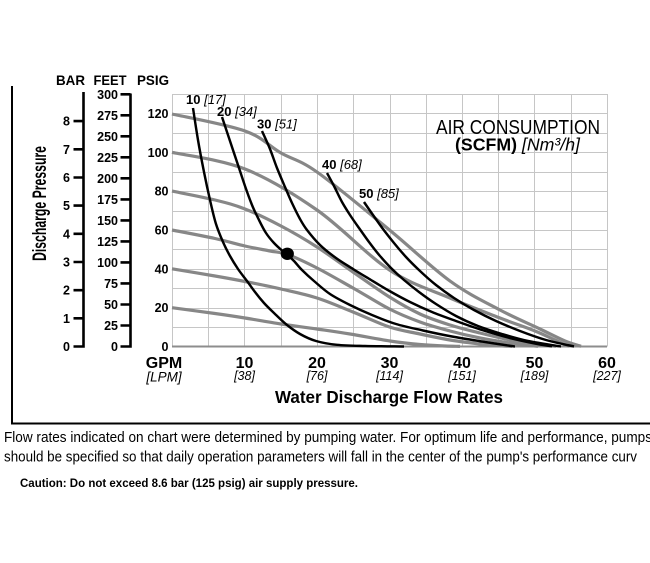  I want to click on svg-text: [114], so click(389, 376).